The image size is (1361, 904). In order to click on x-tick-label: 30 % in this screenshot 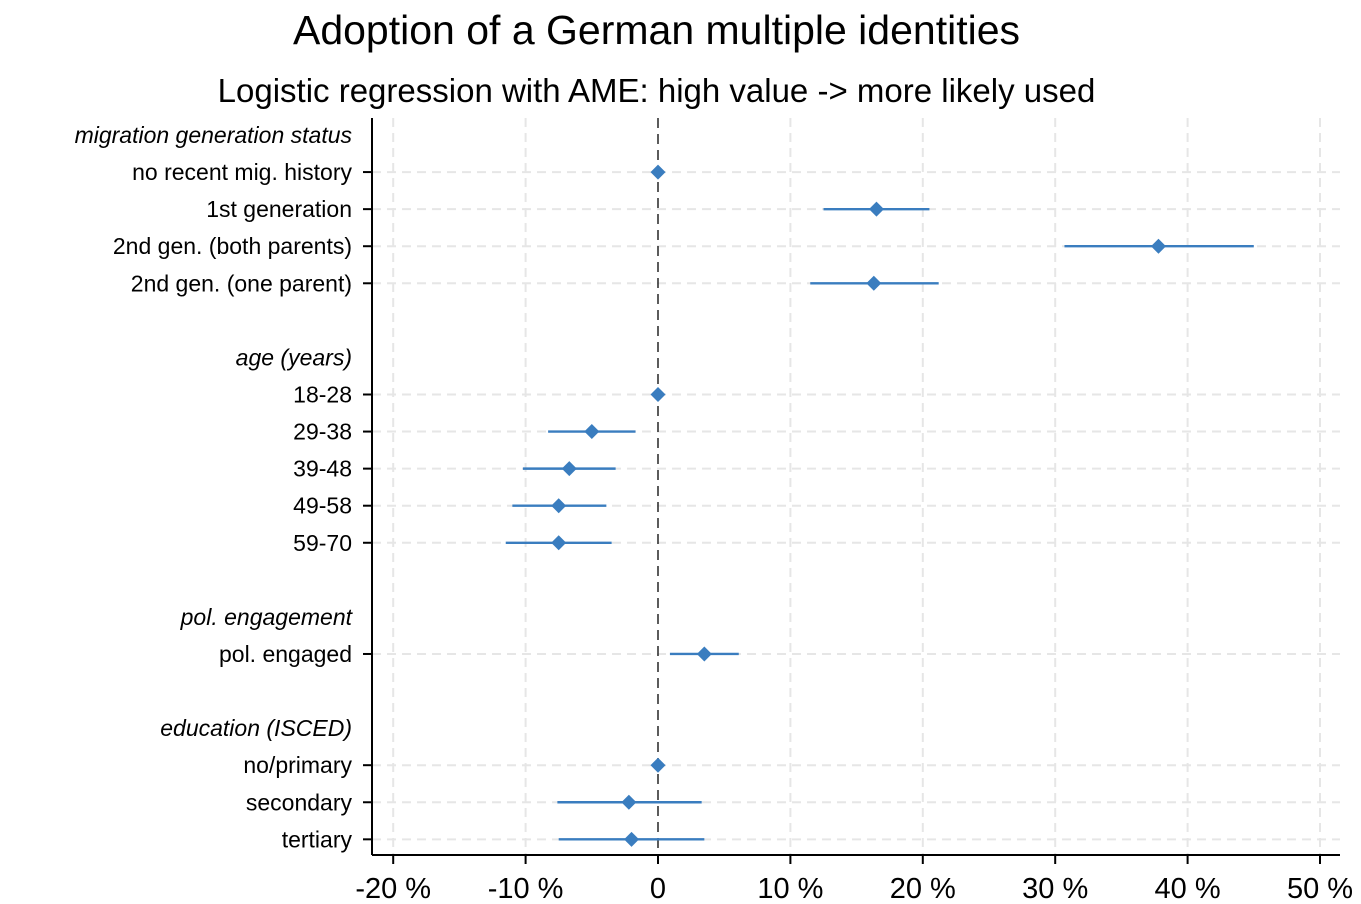, I will do `click(1055, 888)`.